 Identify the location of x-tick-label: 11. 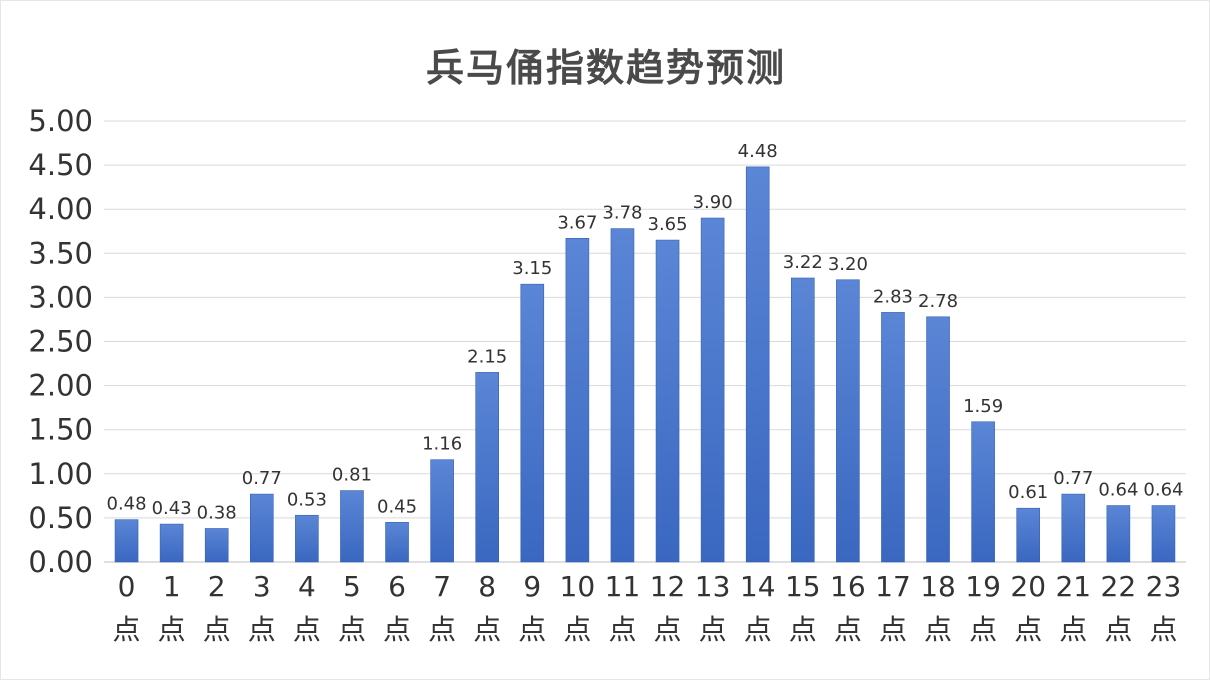
(623, 586).